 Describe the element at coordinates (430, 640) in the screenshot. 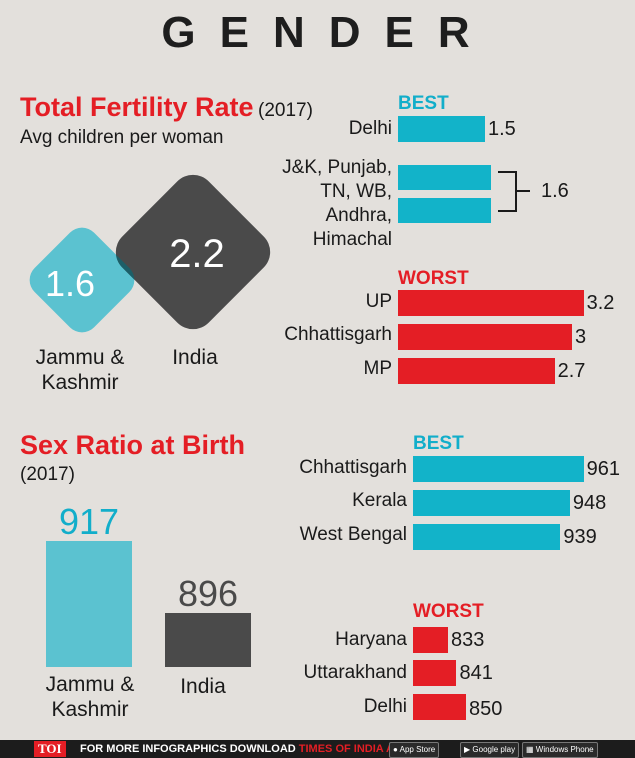

I see `srb-bar-haryana` at that location.